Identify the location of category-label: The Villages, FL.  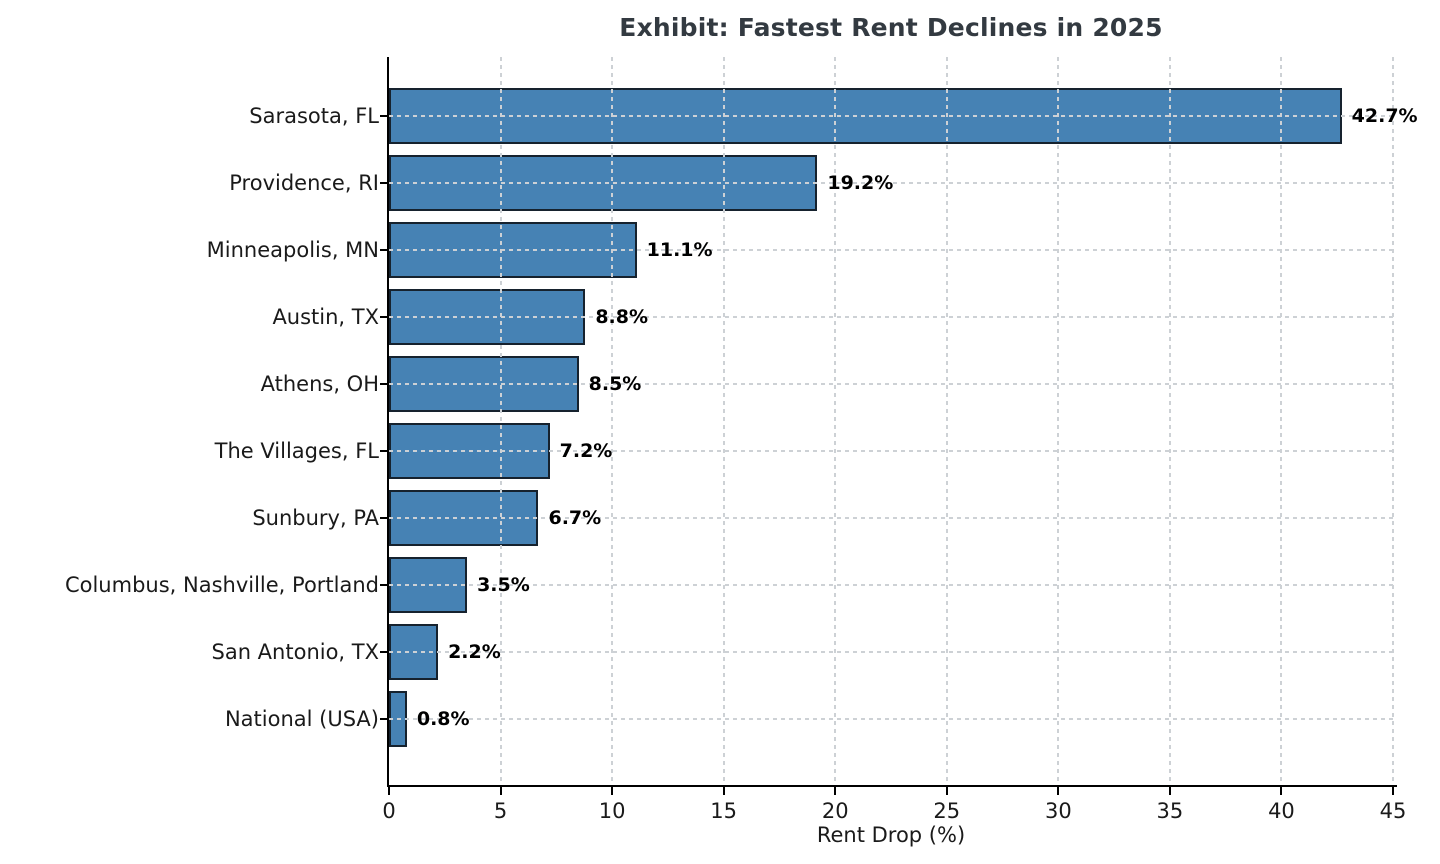
(296, 451).